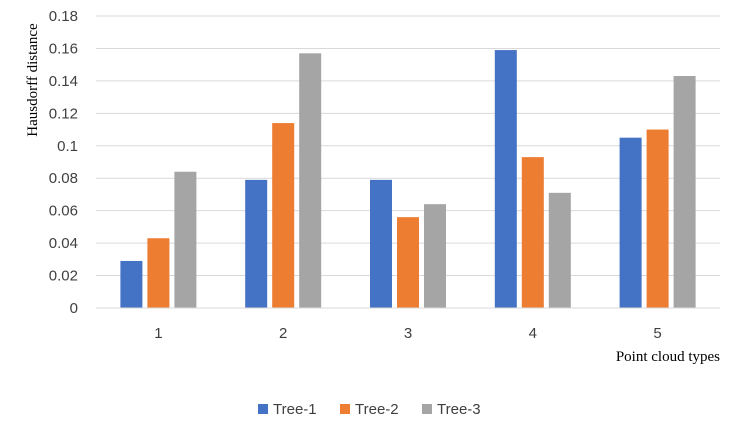 This screenshot has height=435, width=736. What do you see at coordinates (63, 16) in the screenshot?
I see `y-tick-label: 0.18` at bounding box center [63, 16].